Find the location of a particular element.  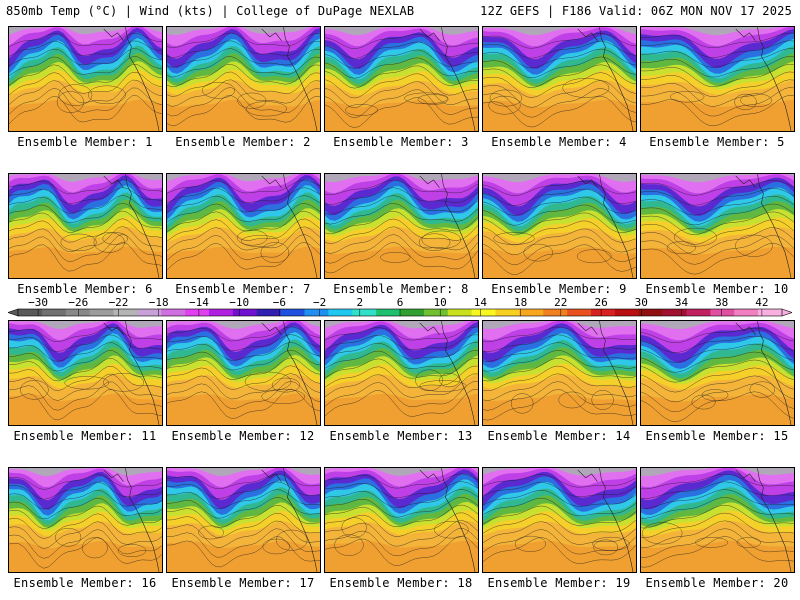

ensemble-member-label: Ensemble Member: 4 is located at coordinates (559, 142).